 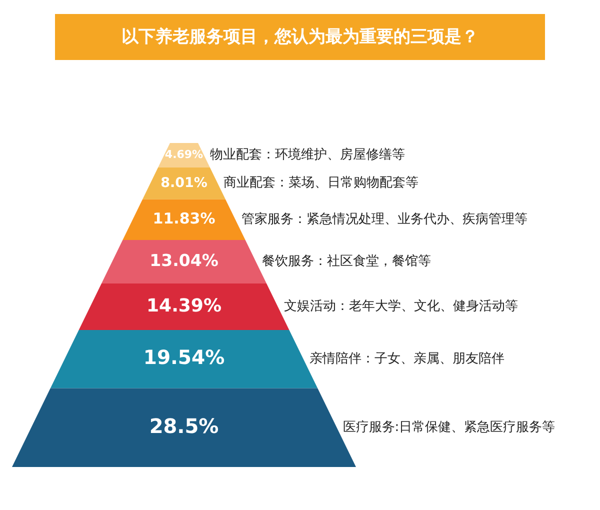 I want to click on category-label: 物业配套：环境维护、房屋修缮等, so click(x=307, y=154).